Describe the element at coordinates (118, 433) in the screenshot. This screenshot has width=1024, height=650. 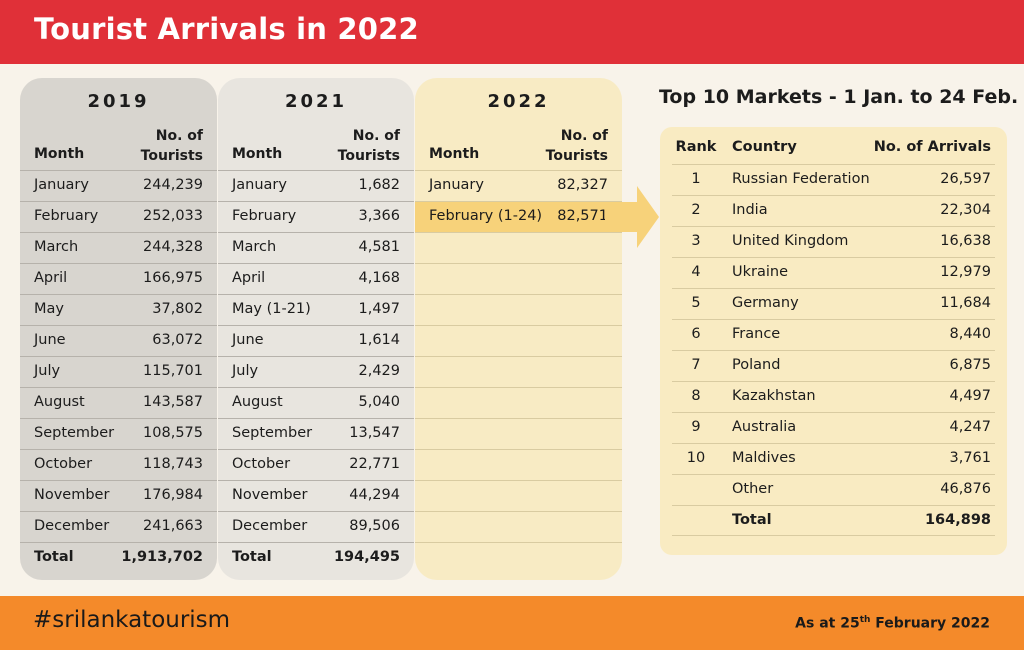
I see `table-row: September 108,575` at that location.